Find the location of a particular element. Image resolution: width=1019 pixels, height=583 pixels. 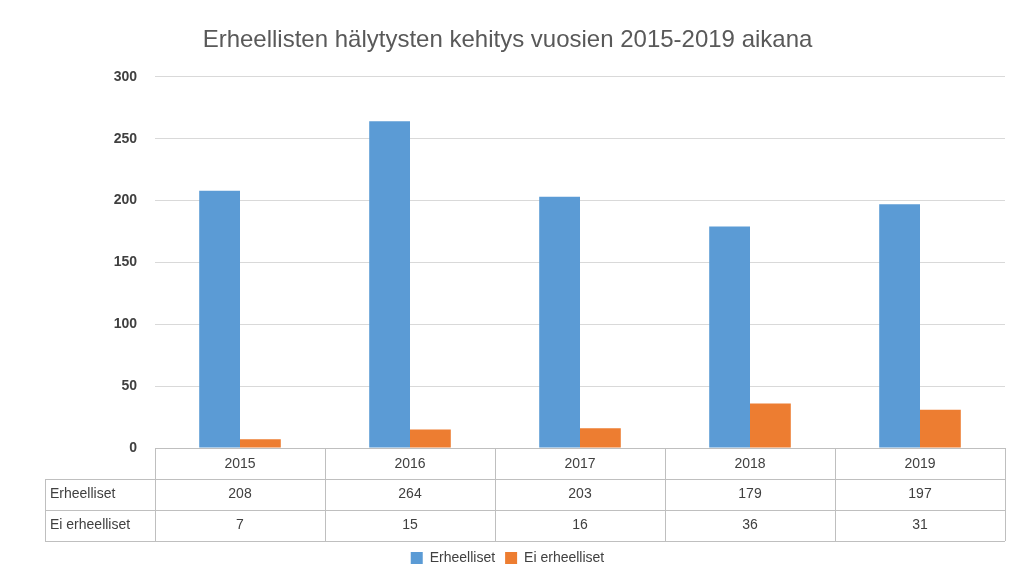

data-label: 203 is located at coordinates (580, 493).